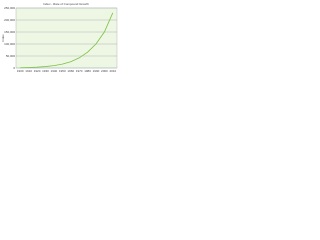 Image resolution: width=320 pixels, height=240 pixels. Describe the element at coordinates (3, 38) in the screenshot. I see `y-axis-label: Index` at that location.